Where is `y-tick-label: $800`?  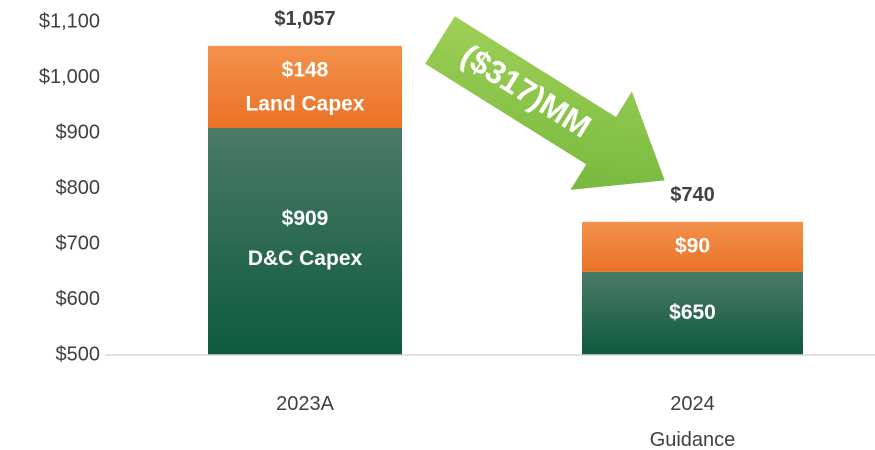
y-tick-label: $800 is located at coordinates (78, 188).